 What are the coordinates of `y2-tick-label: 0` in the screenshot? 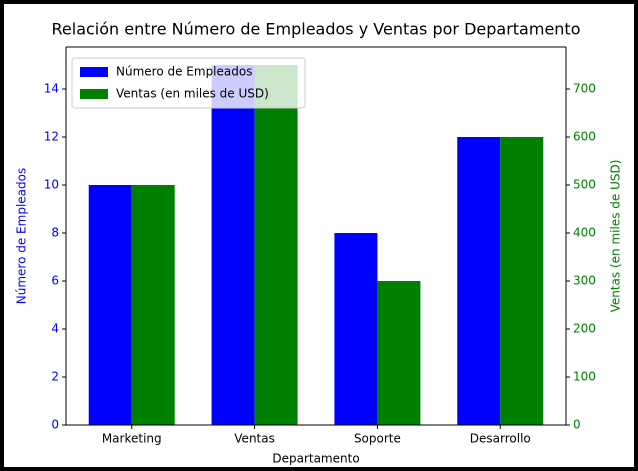 It's located at (577, 425).